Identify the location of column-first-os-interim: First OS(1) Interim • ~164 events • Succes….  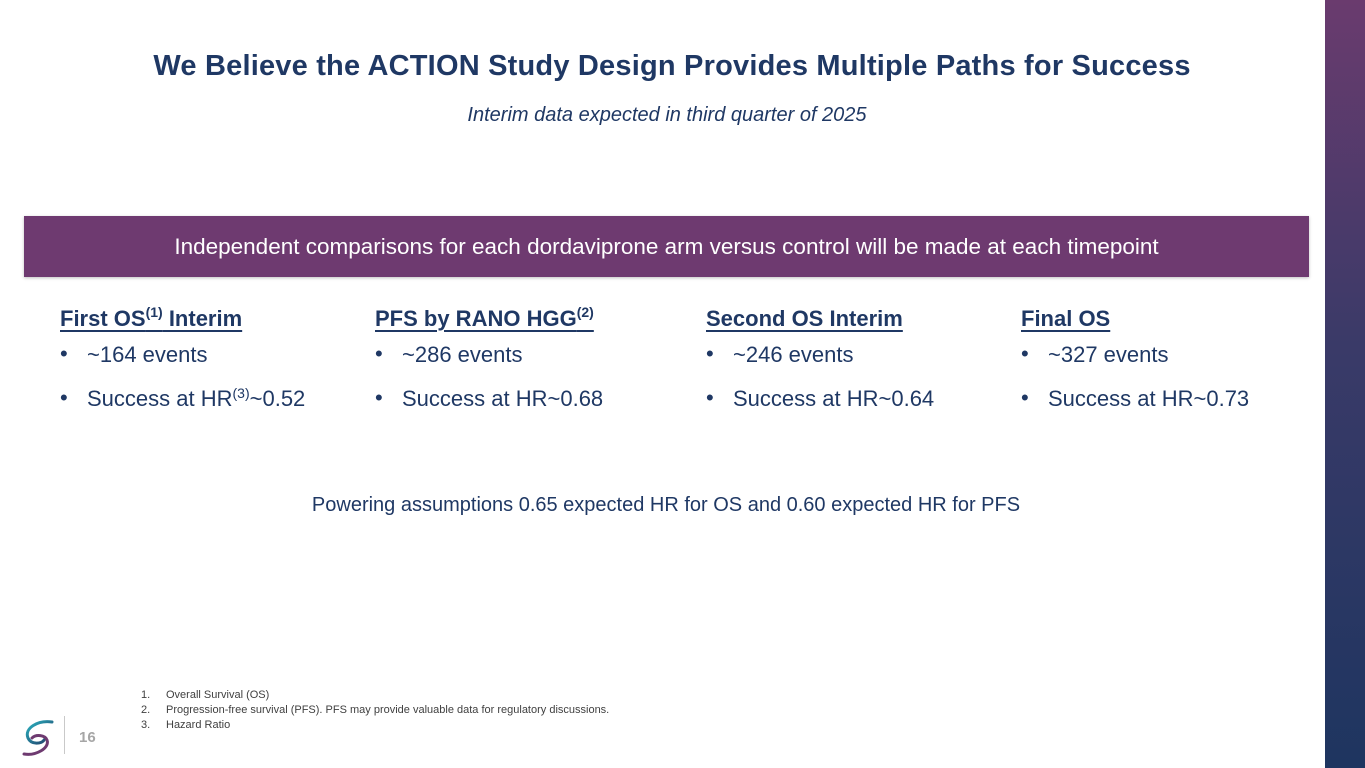
(183, 367).